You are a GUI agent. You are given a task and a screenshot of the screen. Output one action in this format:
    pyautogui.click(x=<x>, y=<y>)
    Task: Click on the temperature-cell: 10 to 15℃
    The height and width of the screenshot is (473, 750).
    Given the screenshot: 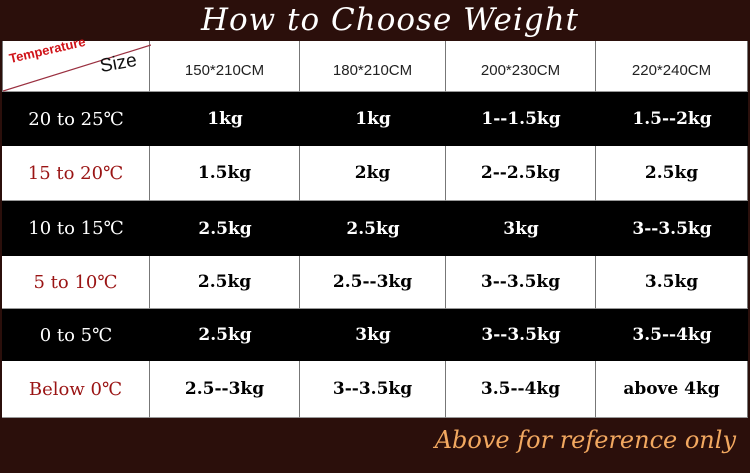 What is the action you would take?
    pyautogui.click(x=76, y=228)
    